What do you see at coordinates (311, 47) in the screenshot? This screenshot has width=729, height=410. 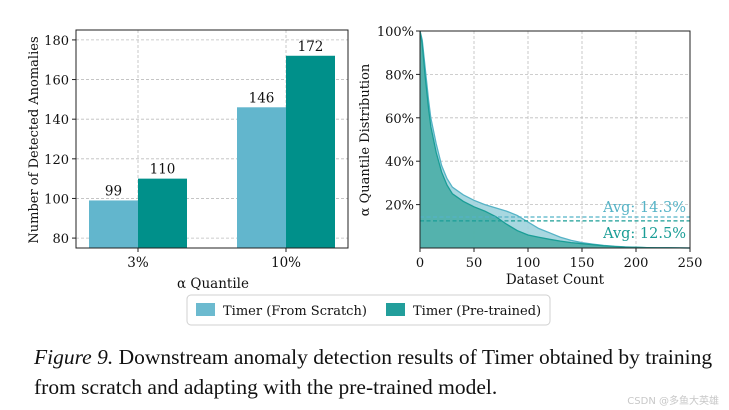 I see `bar-value-label-pretrained-1: 172` at bounding box center [311, 47].